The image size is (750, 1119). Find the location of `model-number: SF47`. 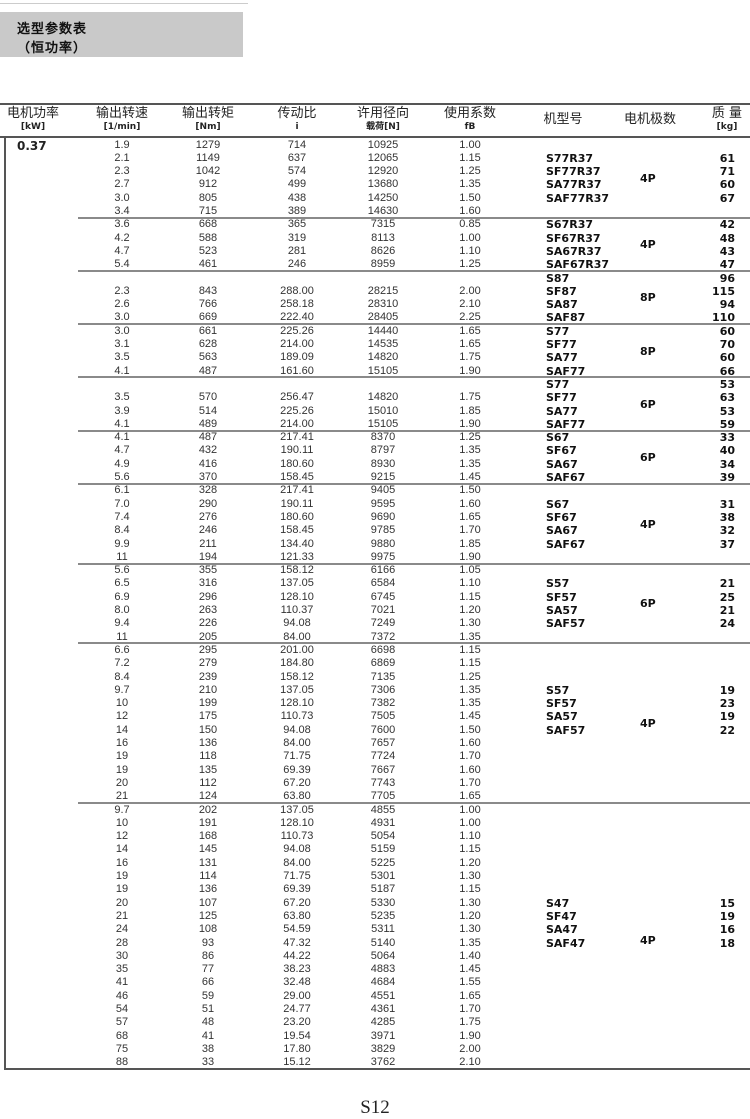

model-number: SF47 is located at coordinates (561, 916).